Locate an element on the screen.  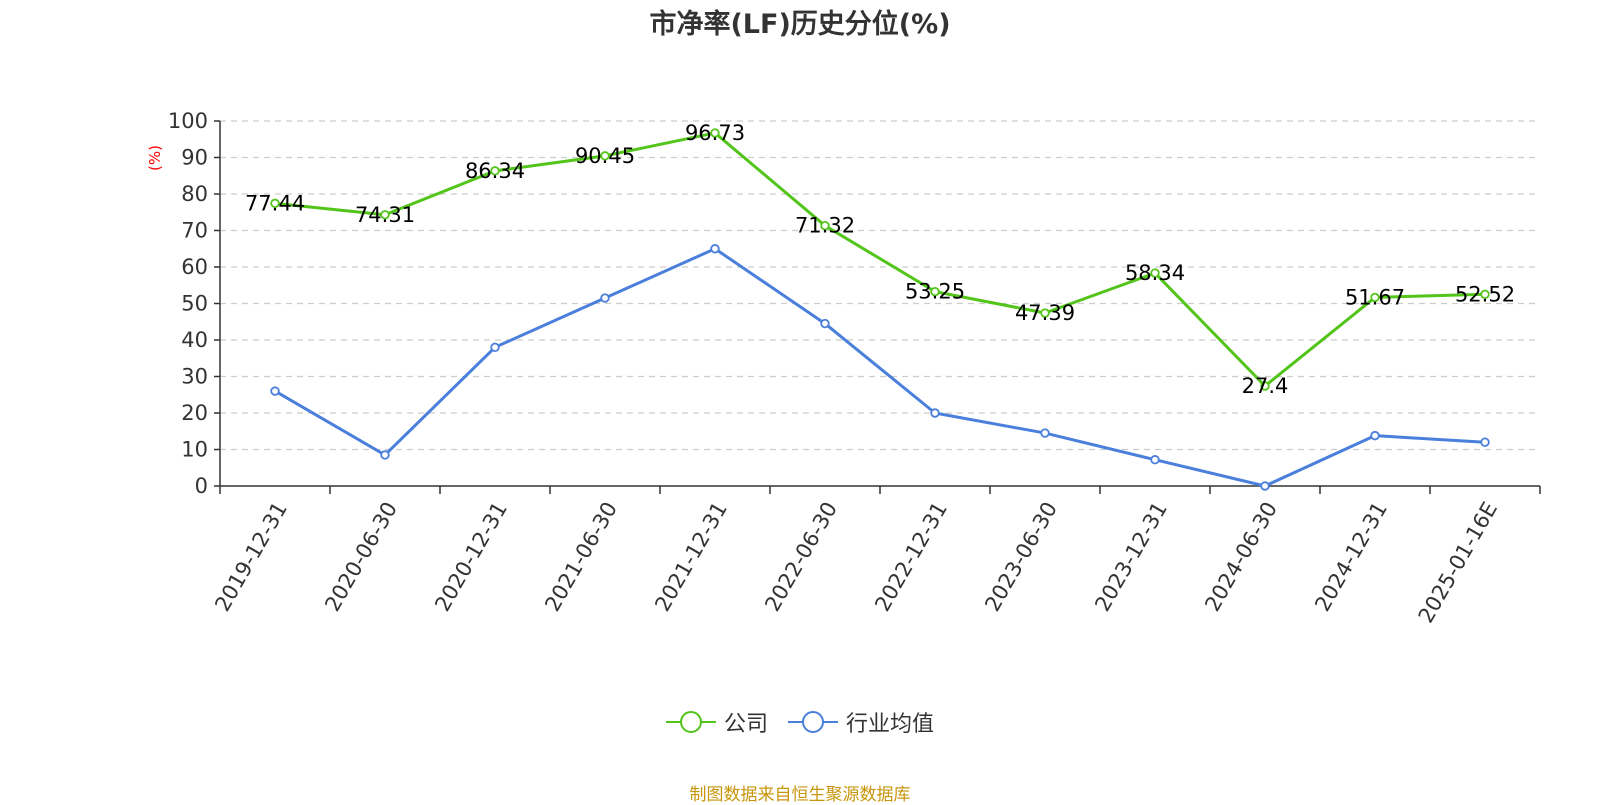
data-label: 53.25 is located at coordinates (935, 292).